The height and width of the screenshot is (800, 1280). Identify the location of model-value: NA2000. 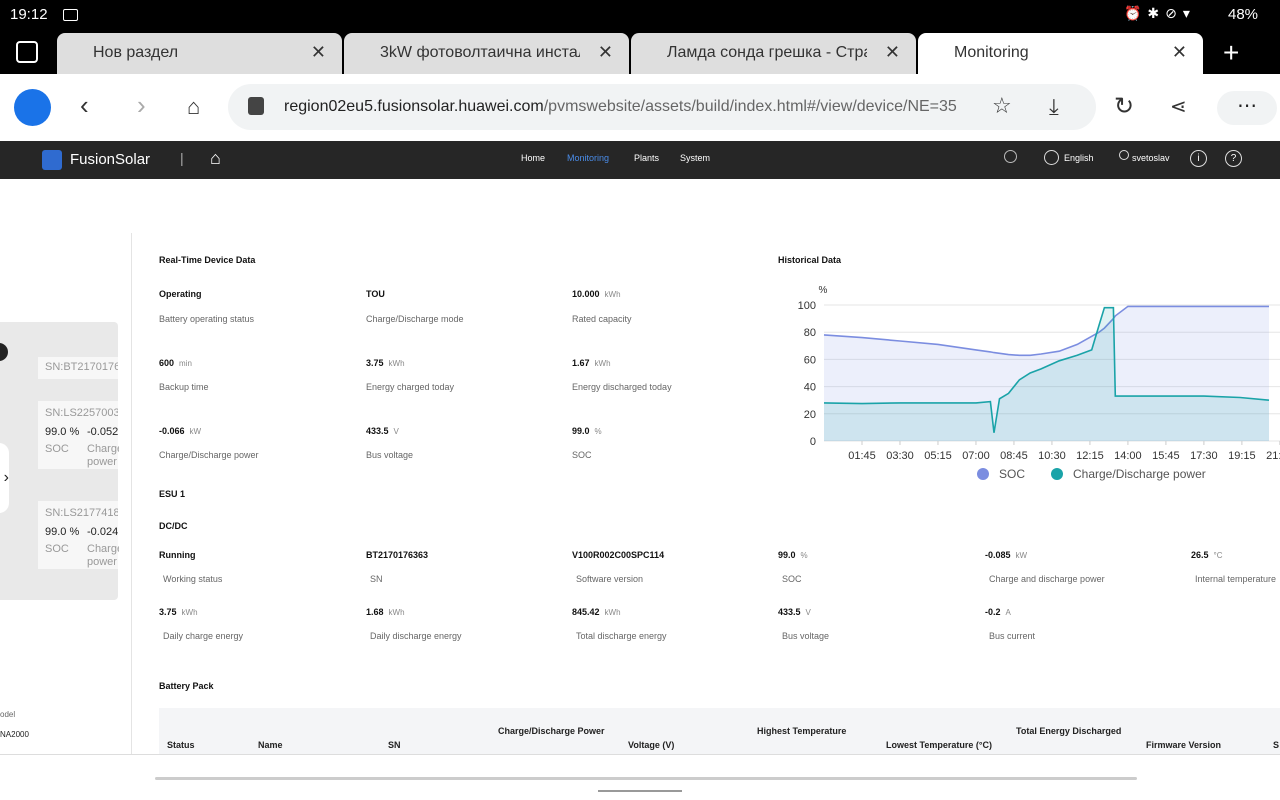
(14, 734).